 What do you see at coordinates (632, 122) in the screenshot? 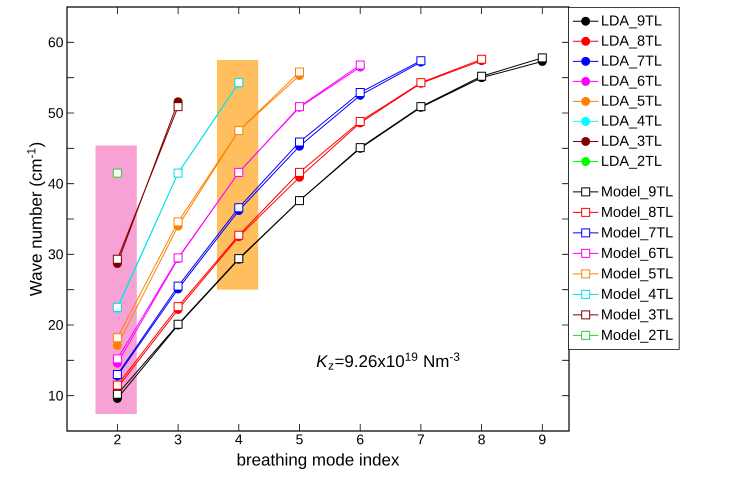
I see `legend-label: LDA_4TL` at bounding box center [632, 122].